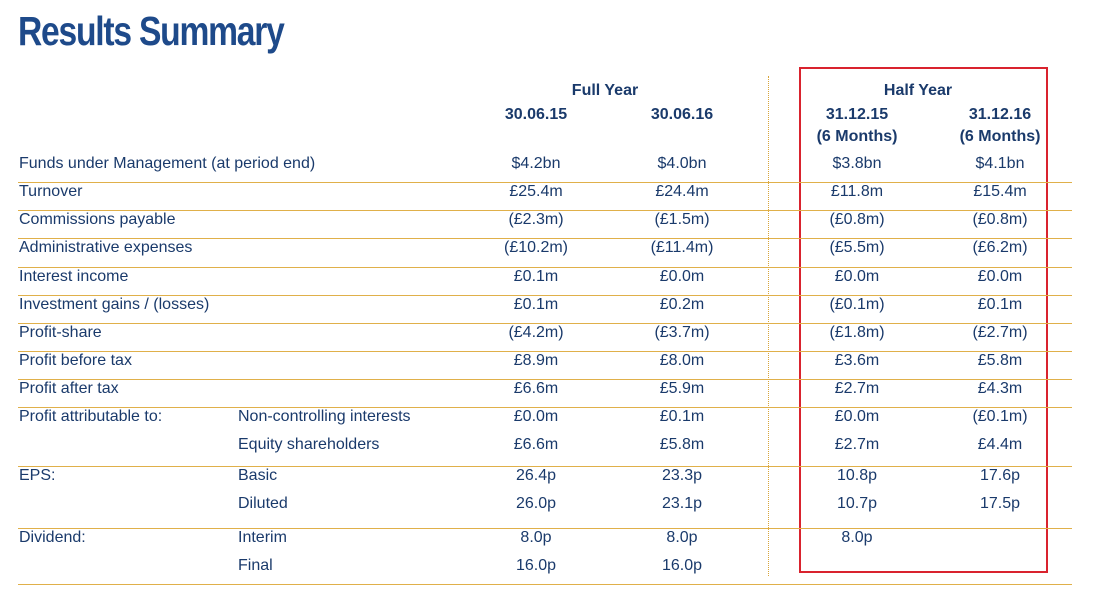 The width and height of the screenshot is (1097, 615). I want to click on value-cell: £4.4m, so click(1000, 444).